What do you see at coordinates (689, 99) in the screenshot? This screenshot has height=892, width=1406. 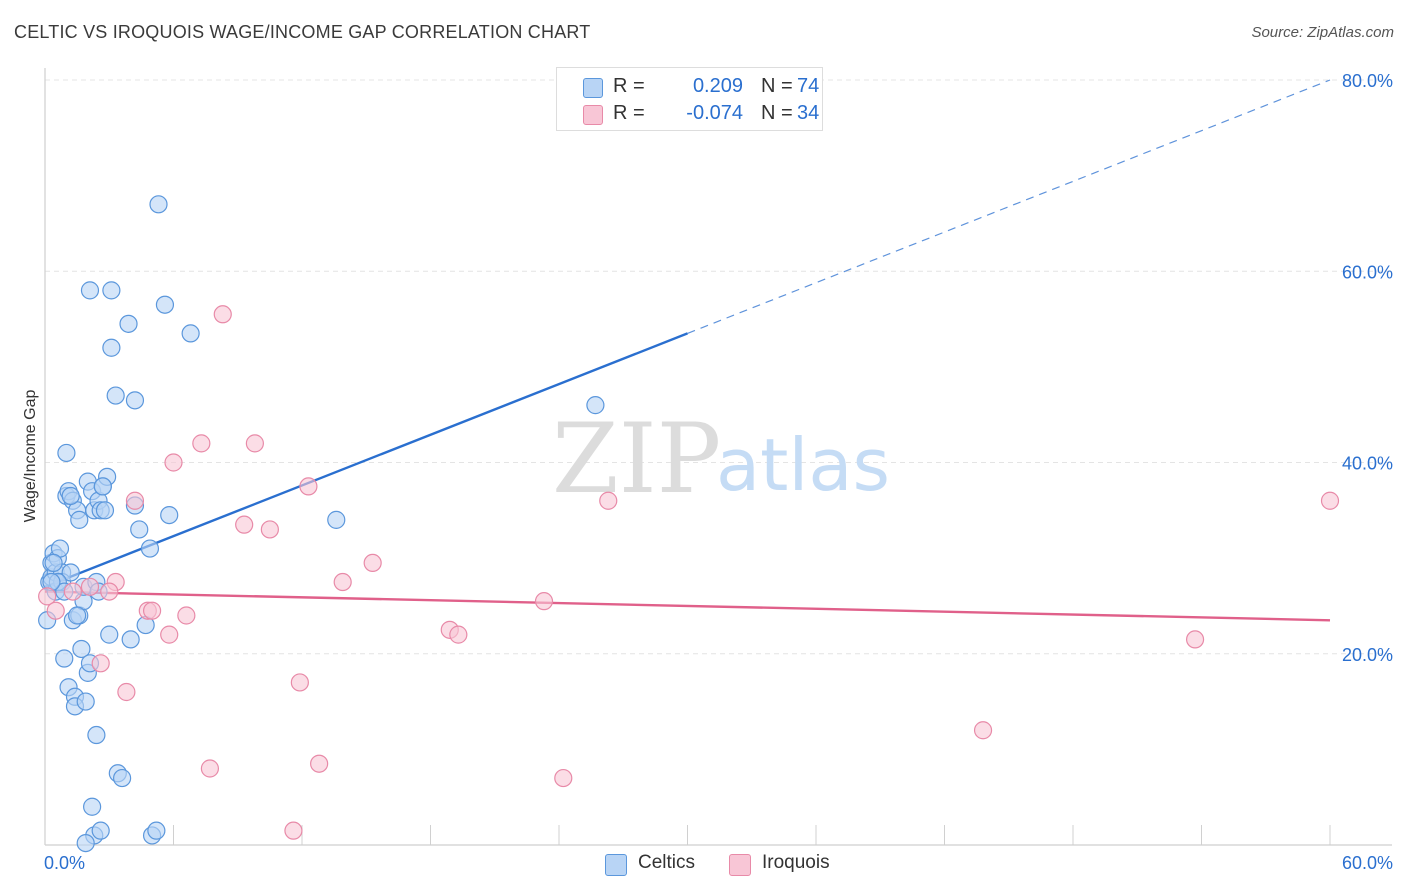 I see `stats-legend: R = 0.209 N = 74 R = -0.074 N = 34` at bounding box center [689, 99].